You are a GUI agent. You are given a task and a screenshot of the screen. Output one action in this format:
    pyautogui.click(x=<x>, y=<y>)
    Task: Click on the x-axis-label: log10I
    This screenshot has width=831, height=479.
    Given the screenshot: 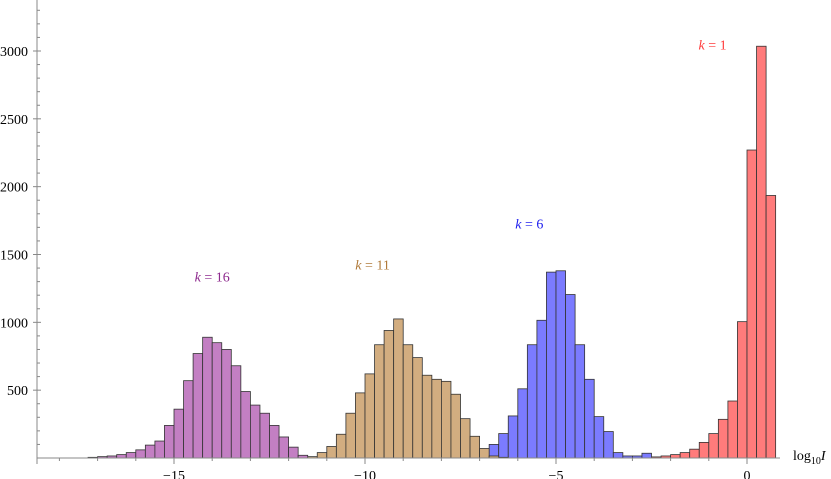 What is the action you would take?
    pyautogui.click(x=810, y=458)
    